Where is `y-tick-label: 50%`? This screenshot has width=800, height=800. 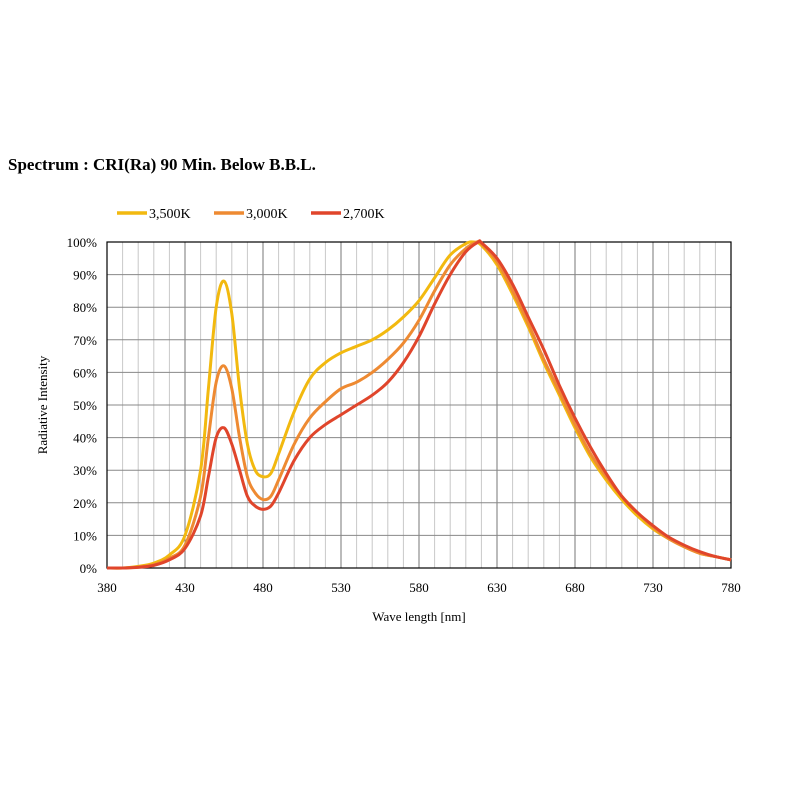
y-tick-label: 50% is located at coordinates (85, 405).